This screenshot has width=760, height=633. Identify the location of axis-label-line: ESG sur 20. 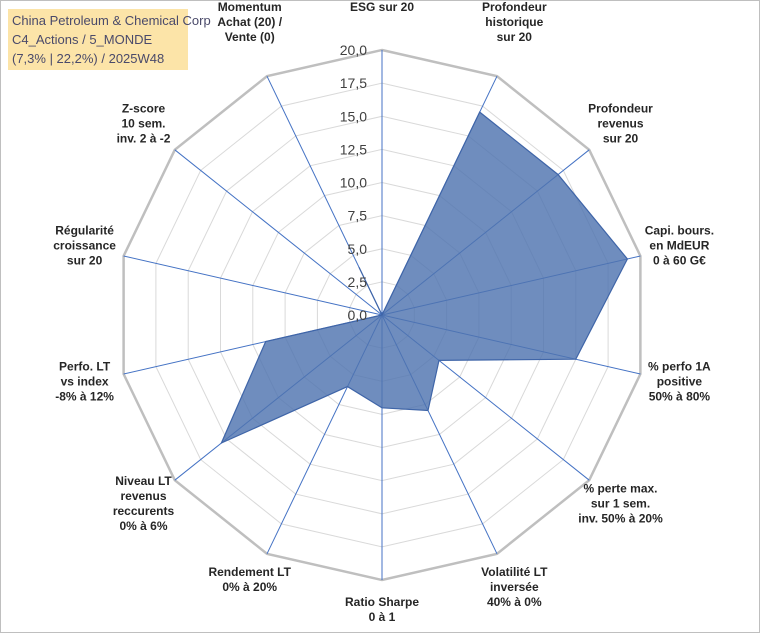
(382, 7).